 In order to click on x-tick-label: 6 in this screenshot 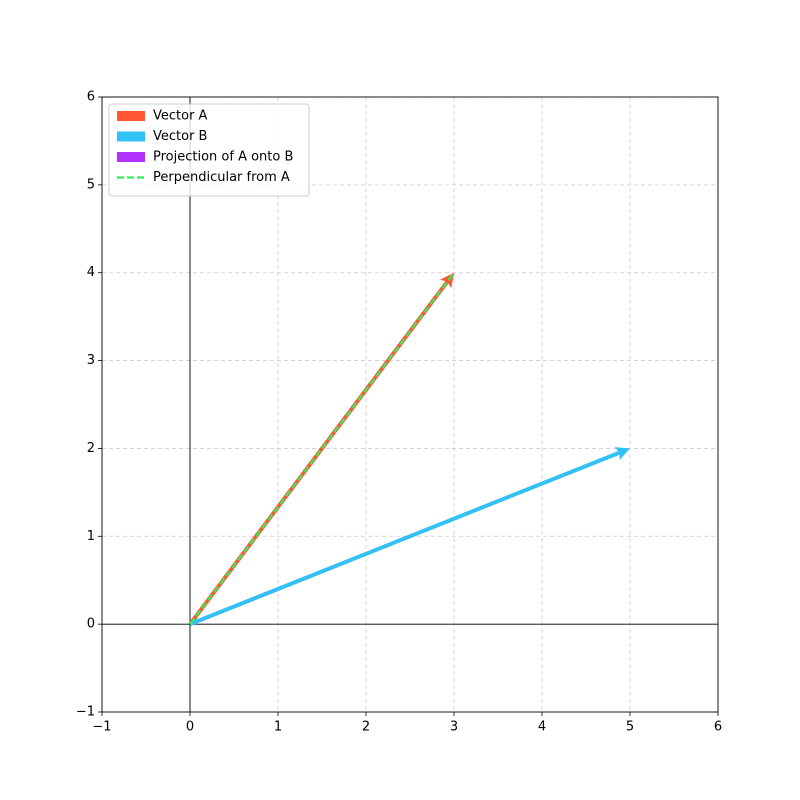, I will do `click(718, 727)`.